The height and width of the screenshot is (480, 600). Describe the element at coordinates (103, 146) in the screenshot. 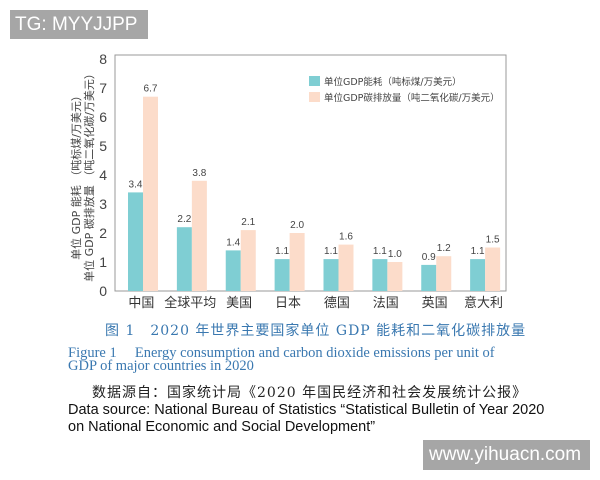

I see `y-tick-label: 5` at that location.